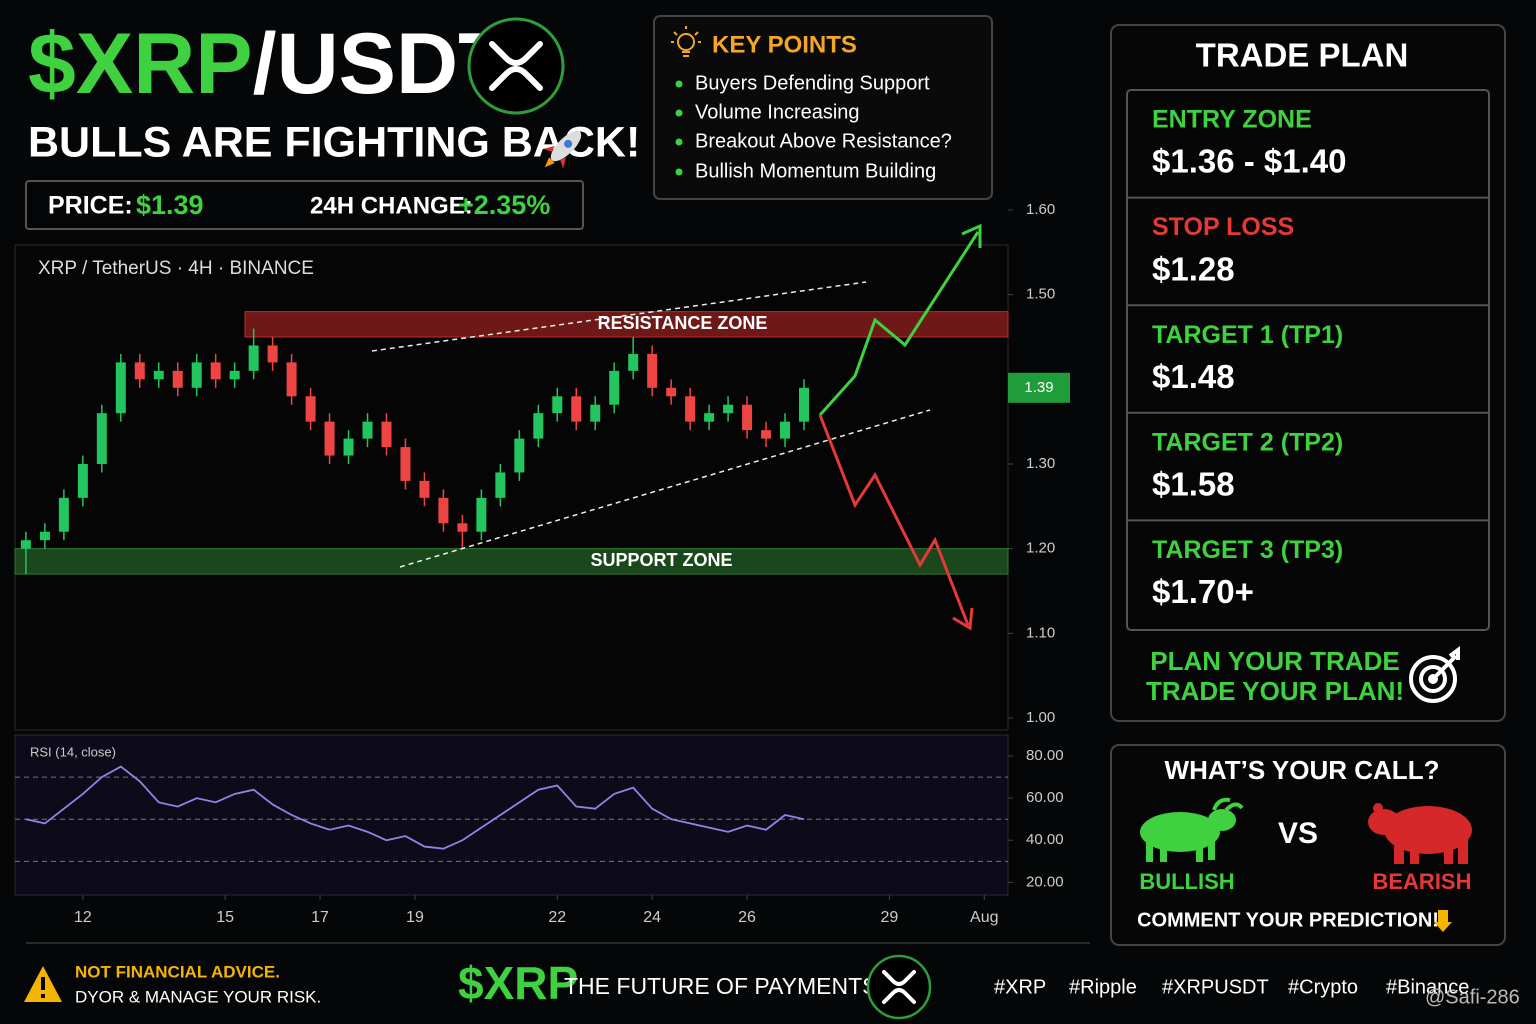  What do you see at coordinates (721, 986) in the screenshot?
I see `tagline: THE FUTURE OF PAYMENTS` at bounding box center [721, 986].